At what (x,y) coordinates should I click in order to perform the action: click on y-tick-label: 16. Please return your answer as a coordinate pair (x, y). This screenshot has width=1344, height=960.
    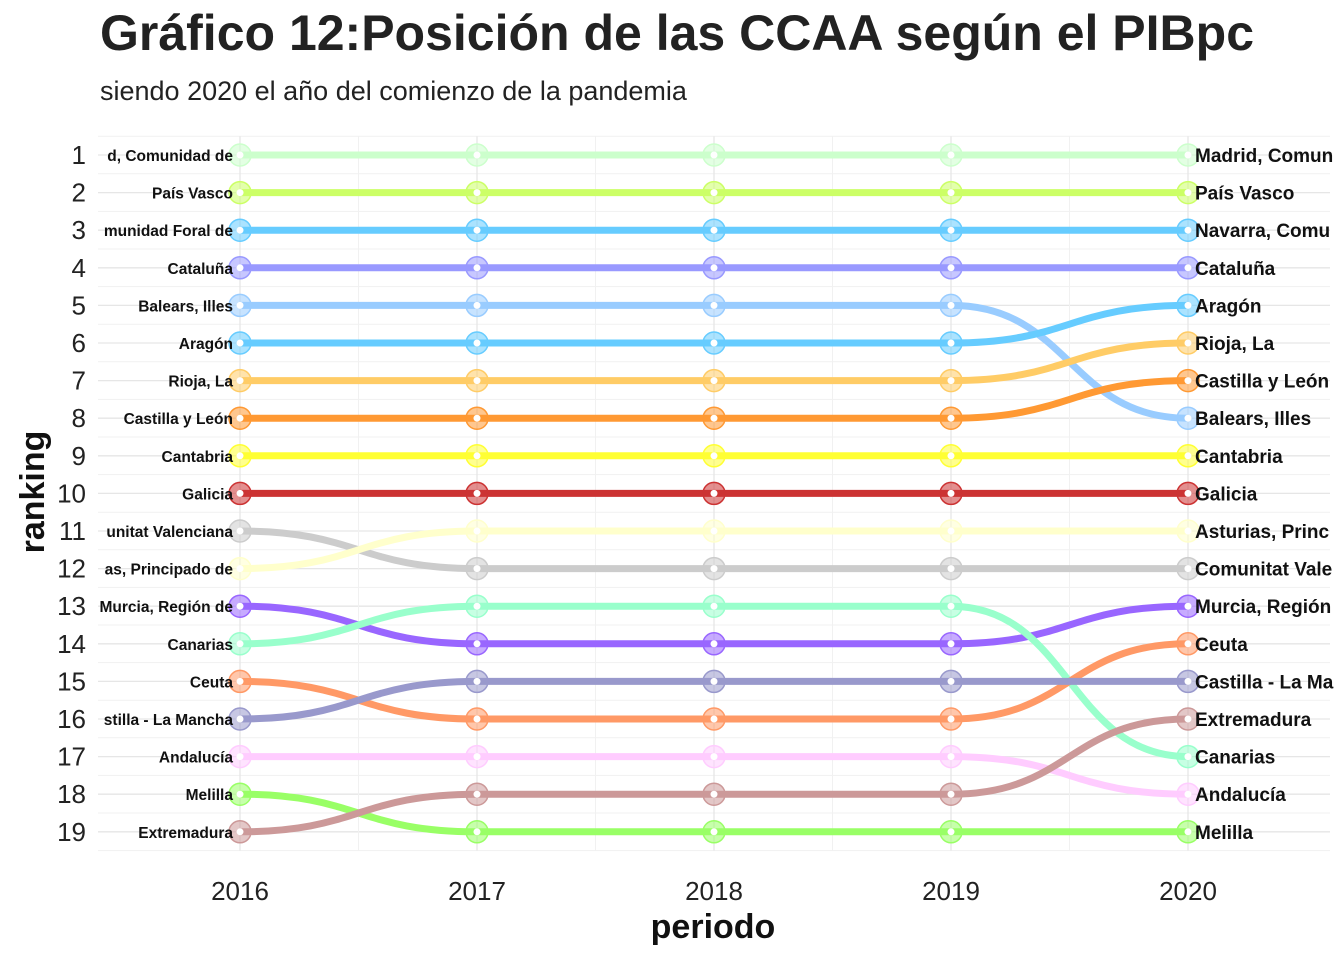
    Looking at the image, I should click on (71, 719).